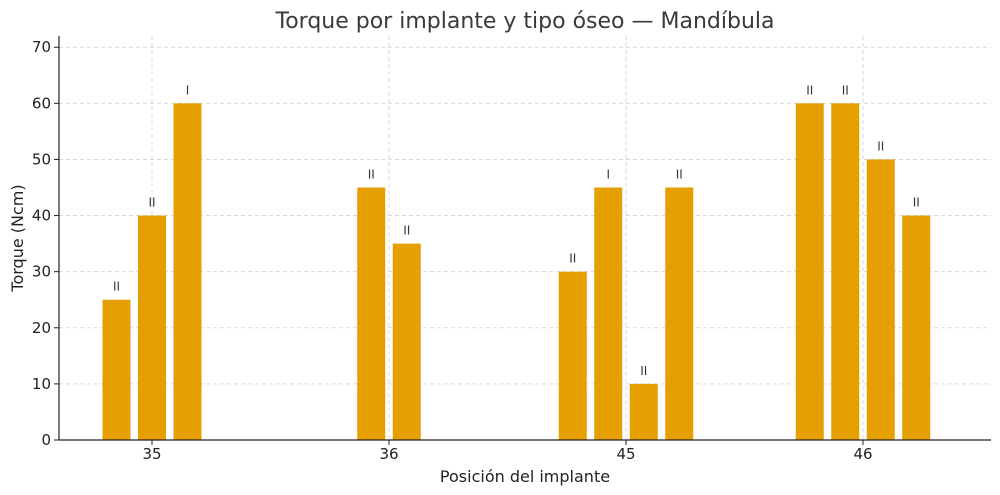 The image size is (1000, 495). What do you see at coordinates (17, 238) in the screenshot?
I see `y-axis-title: Torque (Ncm)` at bounding box center [17, 238].